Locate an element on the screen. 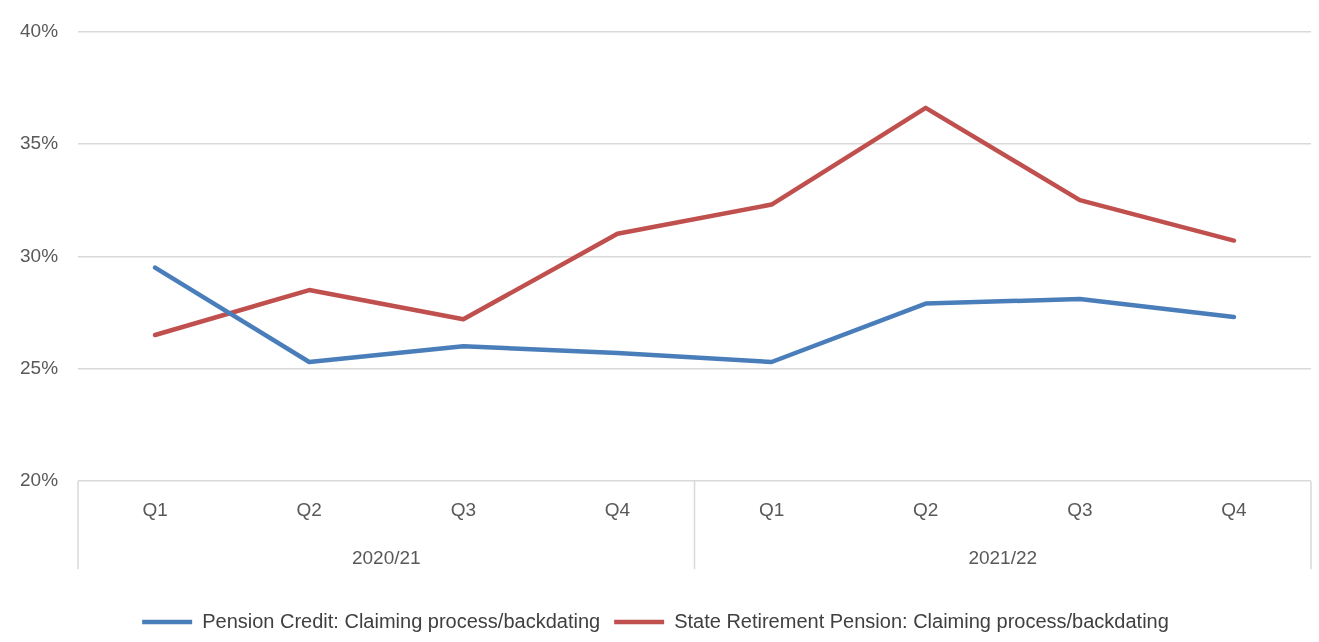  y-tick-label: 30% is located at coordinates (39, 255).